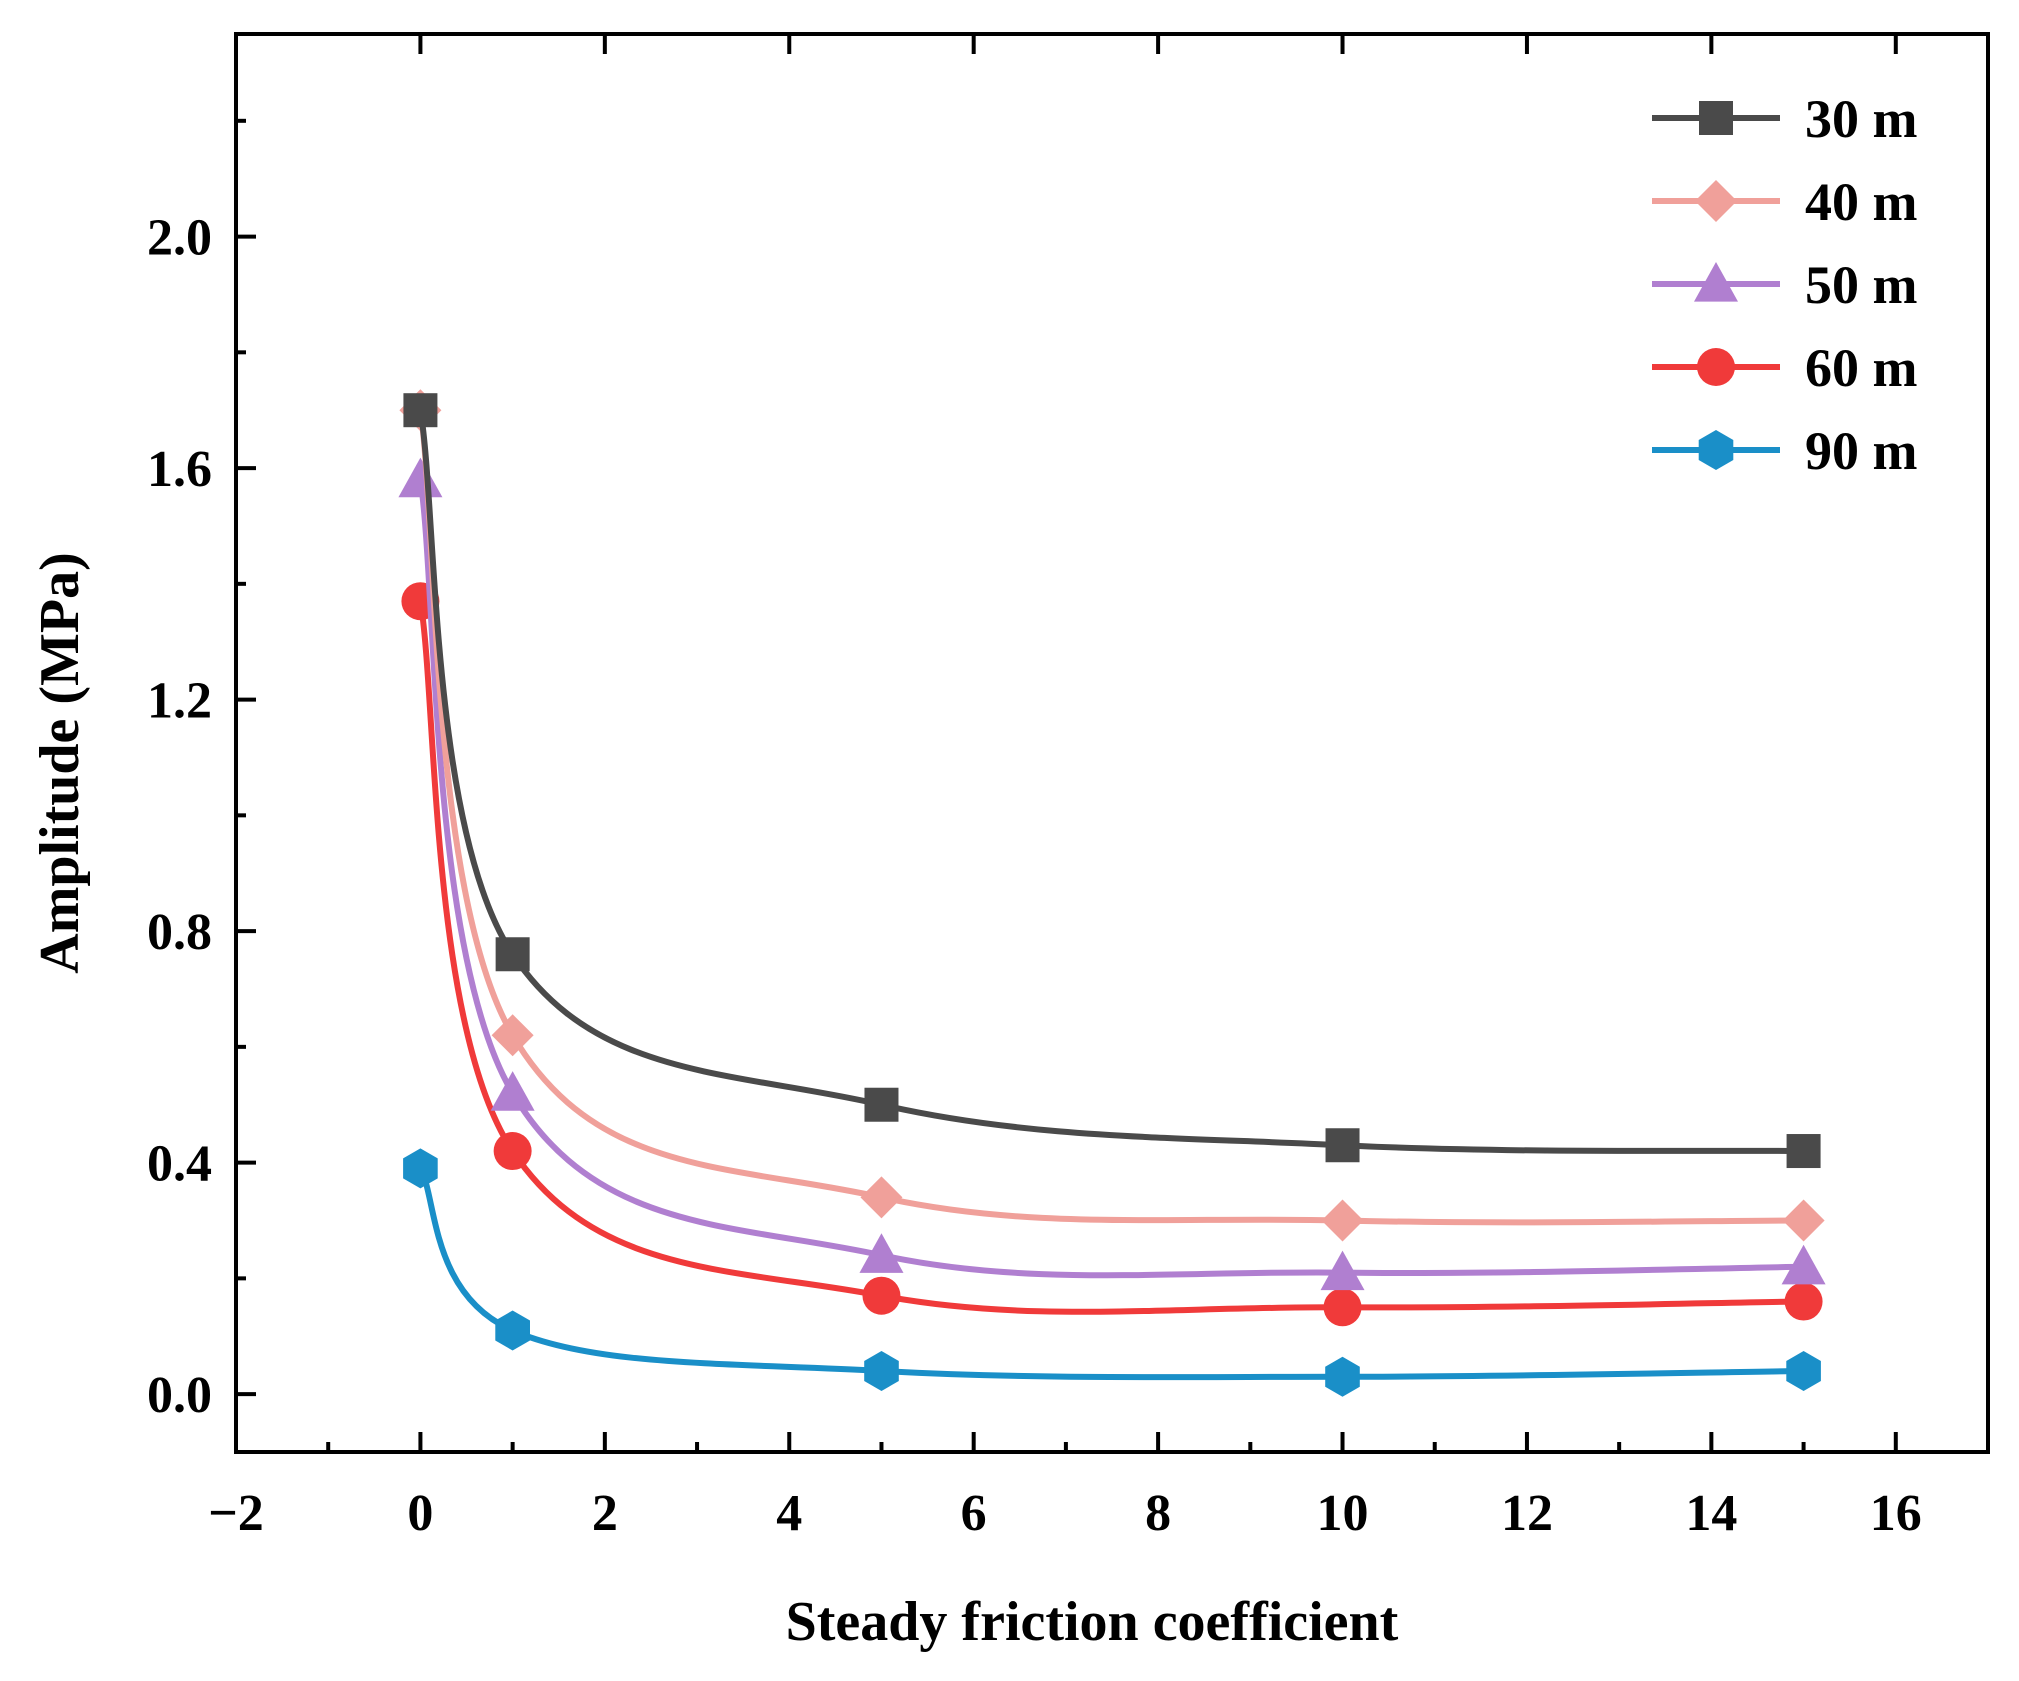  What do you see at coordinates (1716, 118) in the screenshot?
I see `legend-marker-30m` at bounding box center [1716, 118].